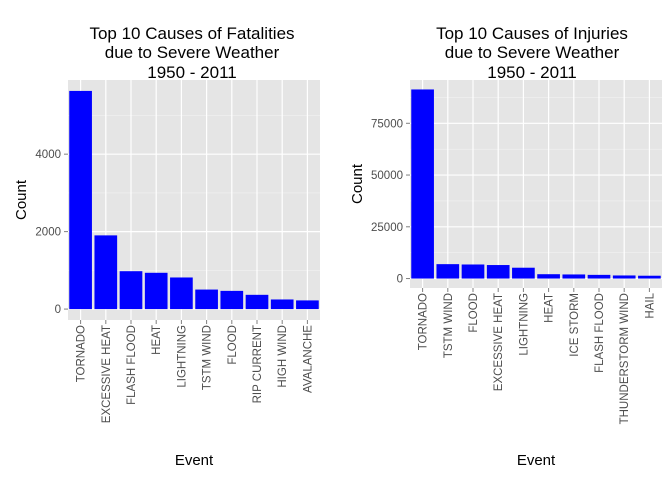 The image size is (672, 480). I want to click on y-tick-label: 75000, so click(387, 124).